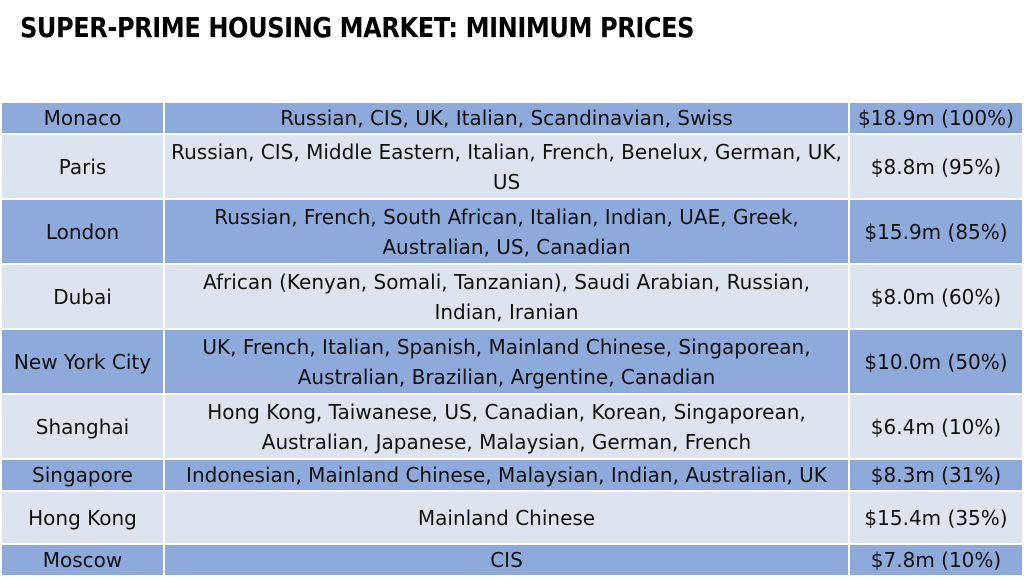 Image resolution: width=1024 pixels, height=577 pixels. What do you see at coordinates (936, 231) in the screenshot?
I see `price-cell: $15.9m (85%)` at bounding box center [936, 231].